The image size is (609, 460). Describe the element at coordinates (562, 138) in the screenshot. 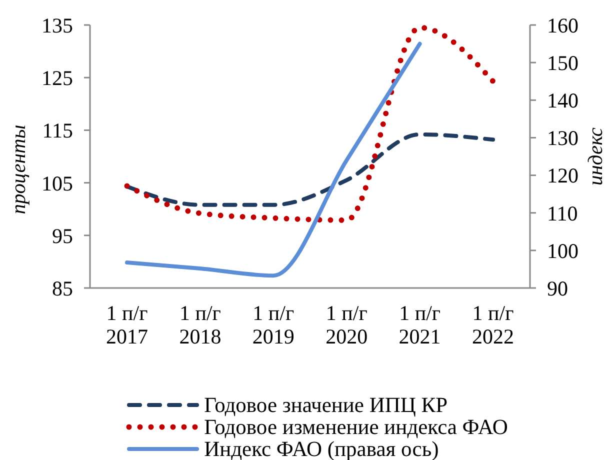

I see `y2-tick-label: 130` at that location.